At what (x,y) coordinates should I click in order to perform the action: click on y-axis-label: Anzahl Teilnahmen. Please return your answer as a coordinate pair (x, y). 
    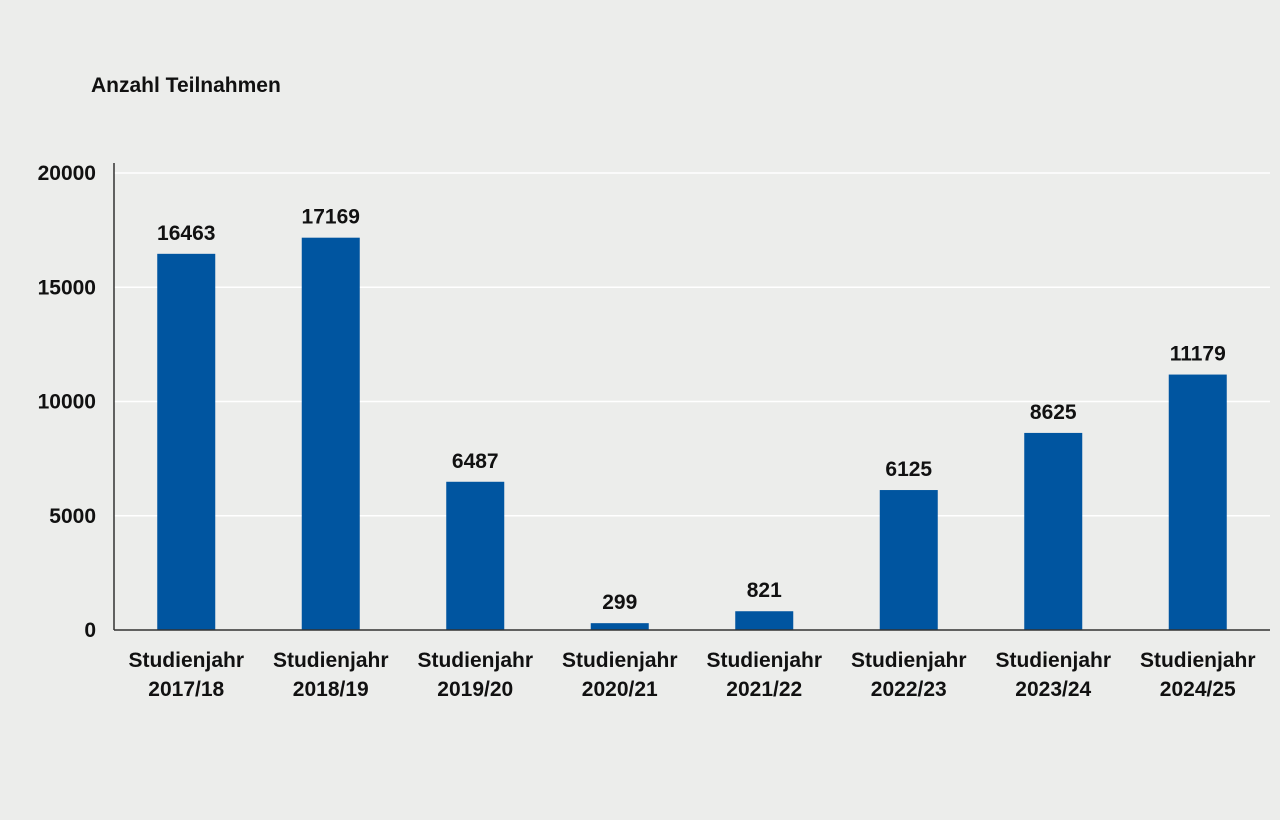
    Looking at the image, I should click on (186, 85).